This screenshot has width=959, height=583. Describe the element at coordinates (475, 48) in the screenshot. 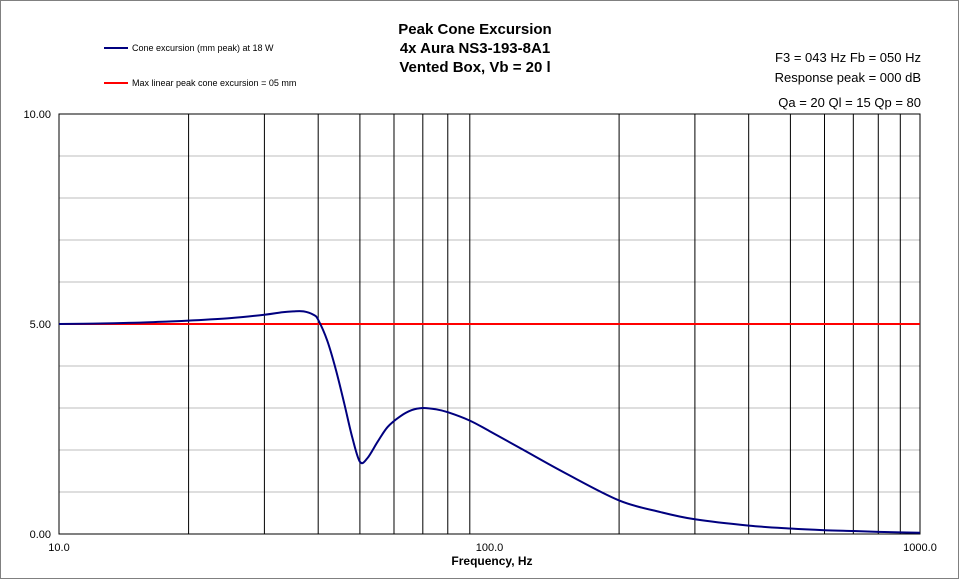

I see `chart-title-line-2: 4x Aura NS3-193-8A1` at that location.